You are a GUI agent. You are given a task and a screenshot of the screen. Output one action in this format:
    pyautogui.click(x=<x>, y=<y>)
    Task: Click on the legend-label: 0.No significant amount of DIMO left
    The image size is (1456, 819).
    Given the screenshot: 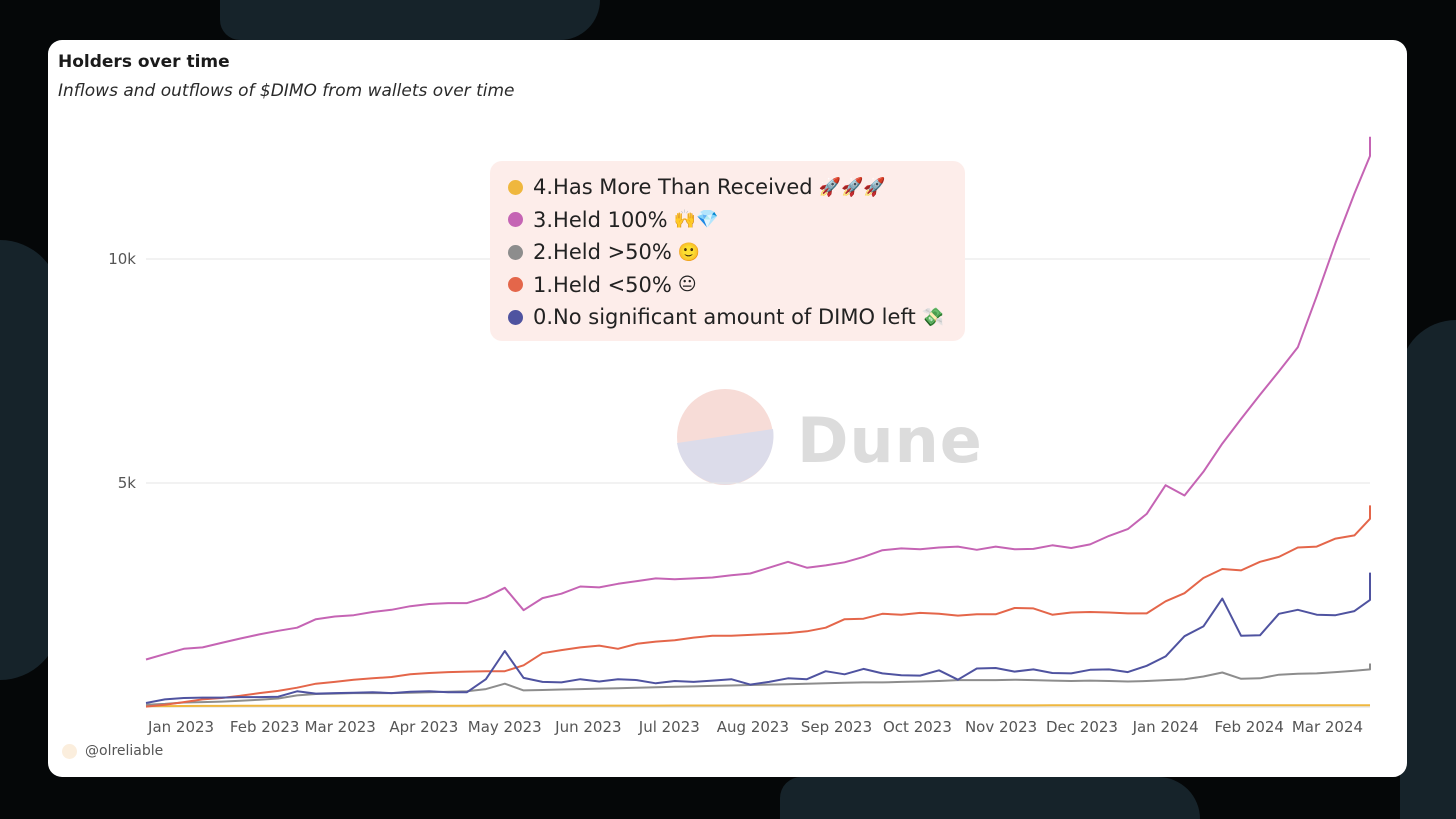 What is the action you would take?
    pyautogui.click(x=724, y=317)
    